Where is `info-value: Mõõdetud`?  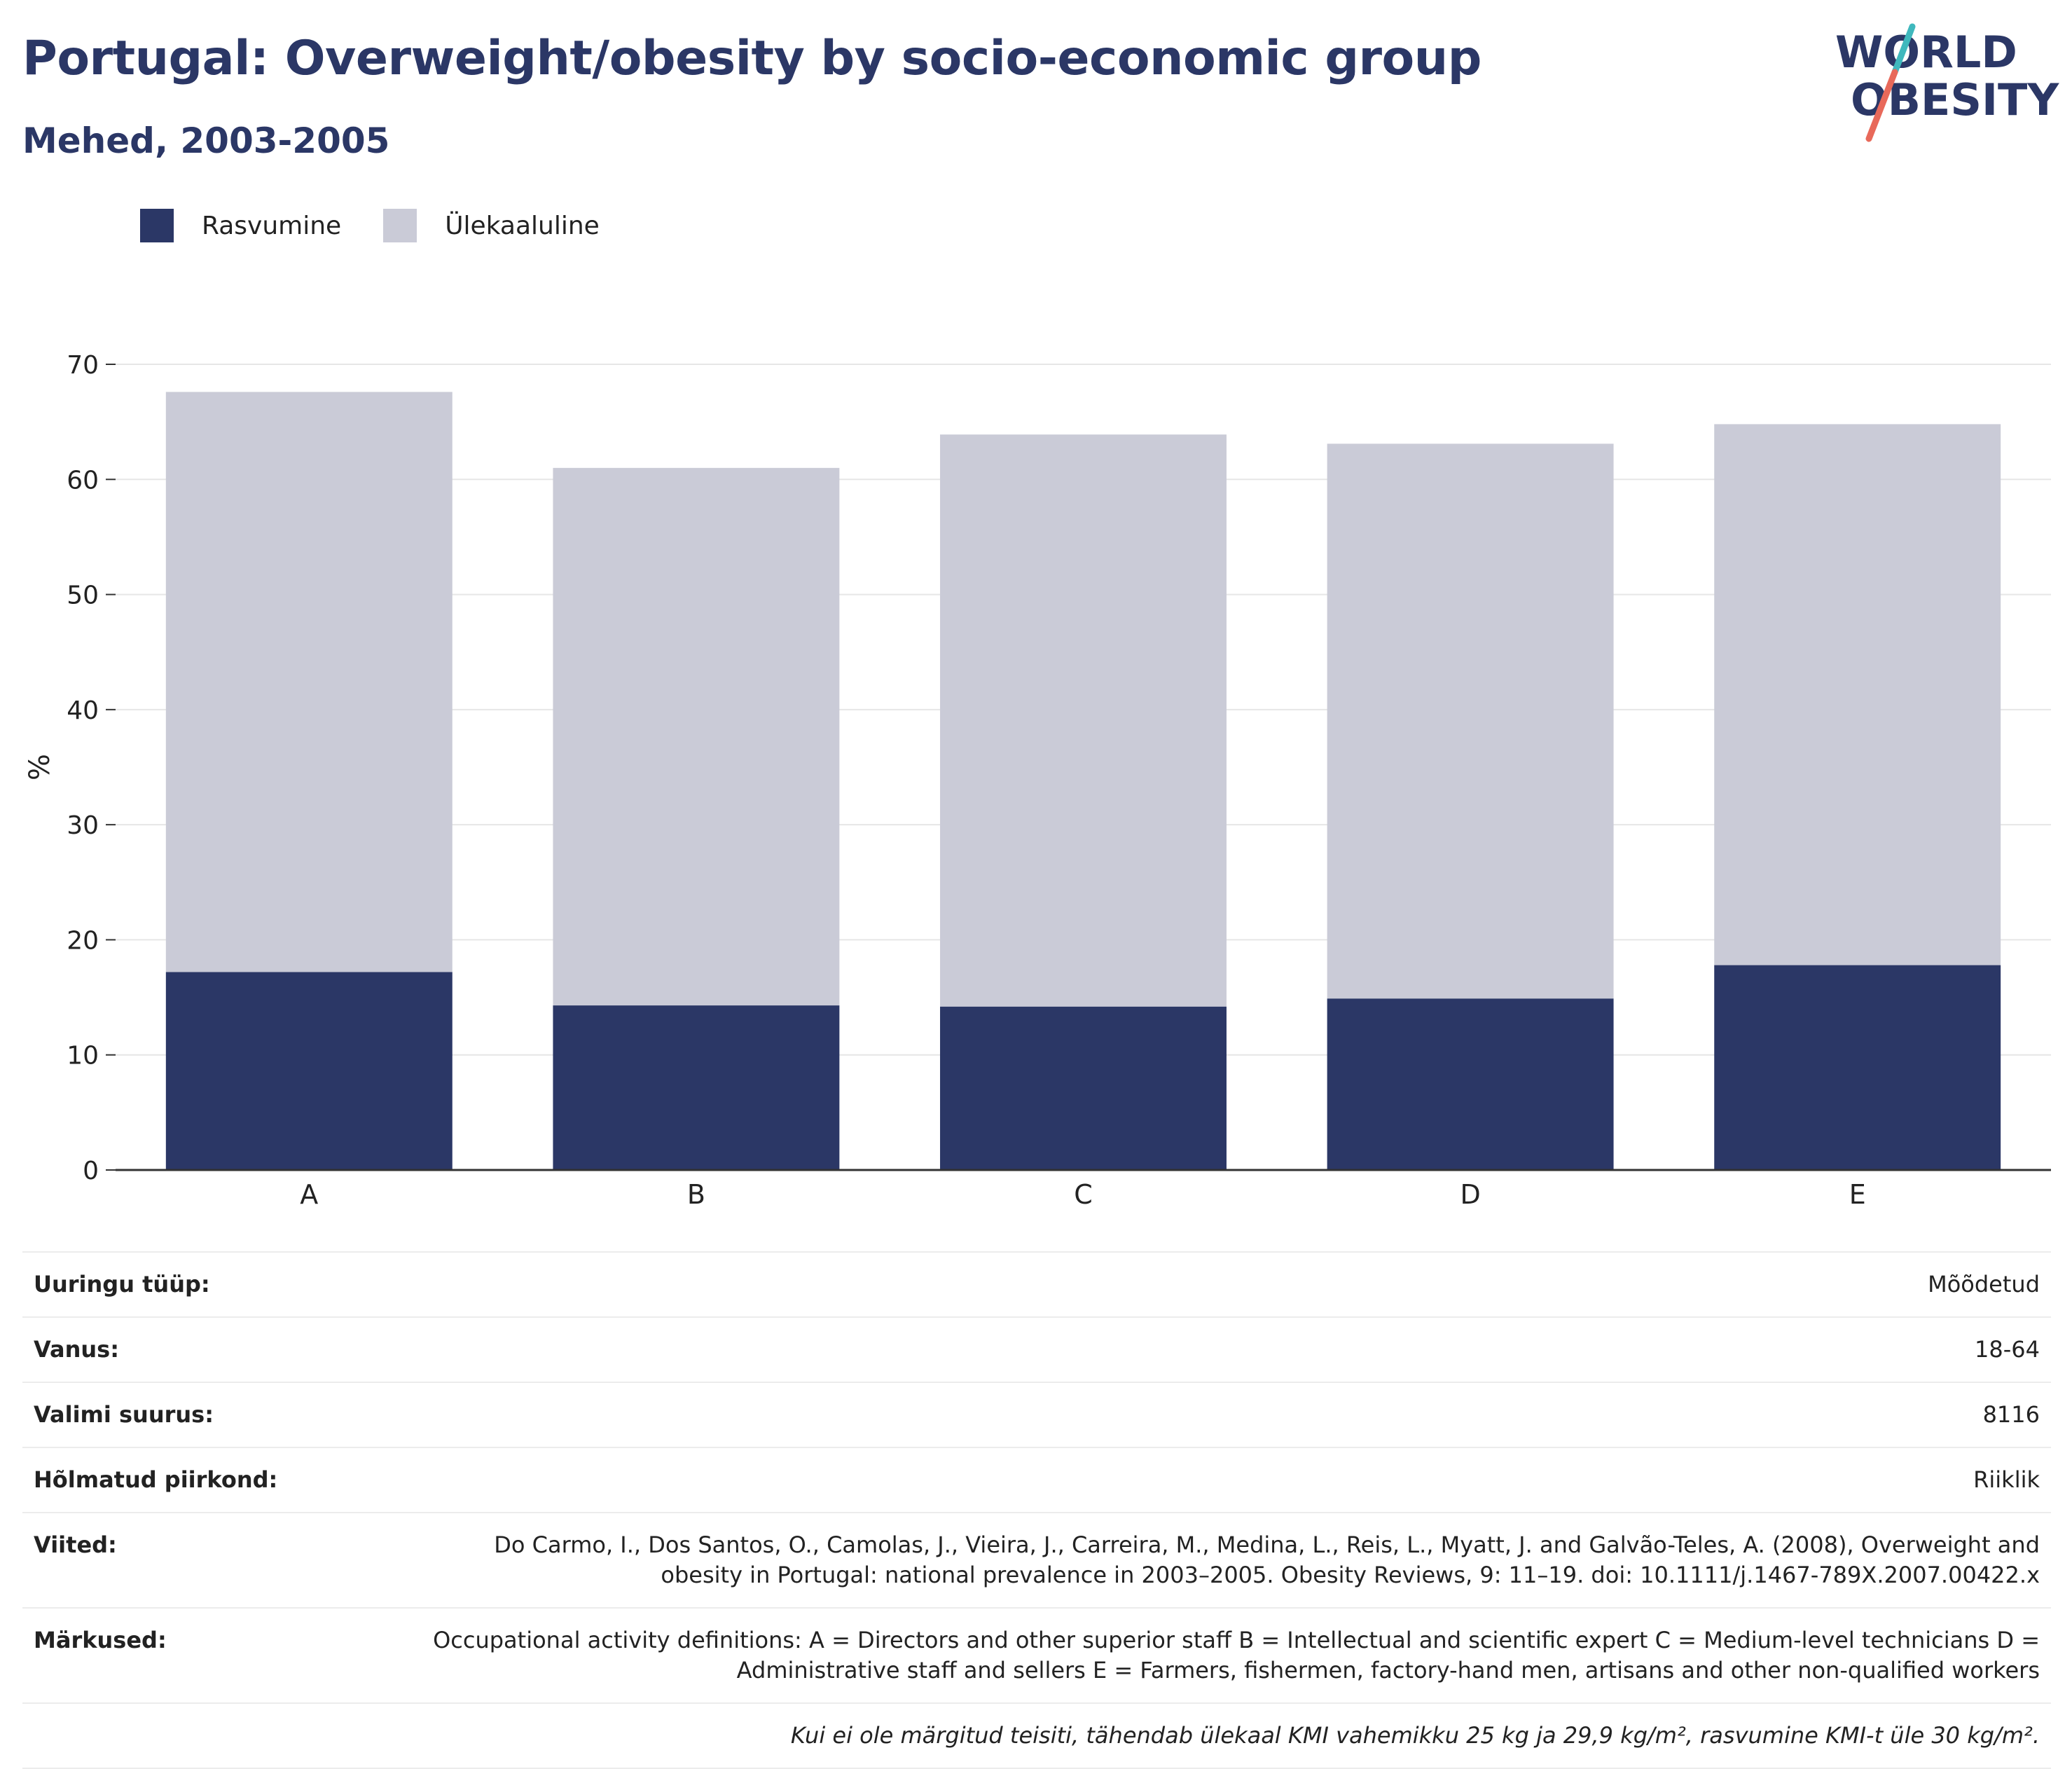 info-value: Mõõdetud is located at coordinates (1984, 1284).